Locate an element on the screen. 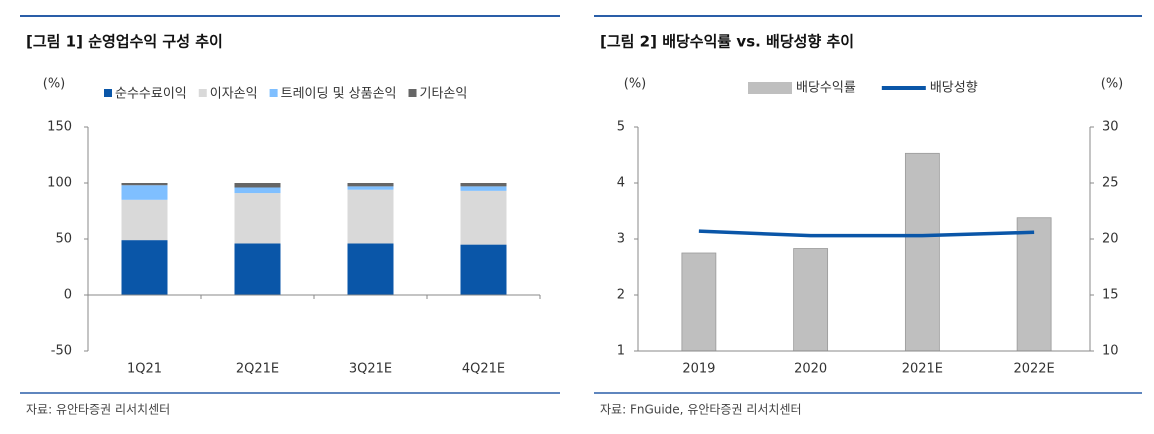 The image size is (1154, 434). y-tick-label: 150 is located at coordinates (59, 127).